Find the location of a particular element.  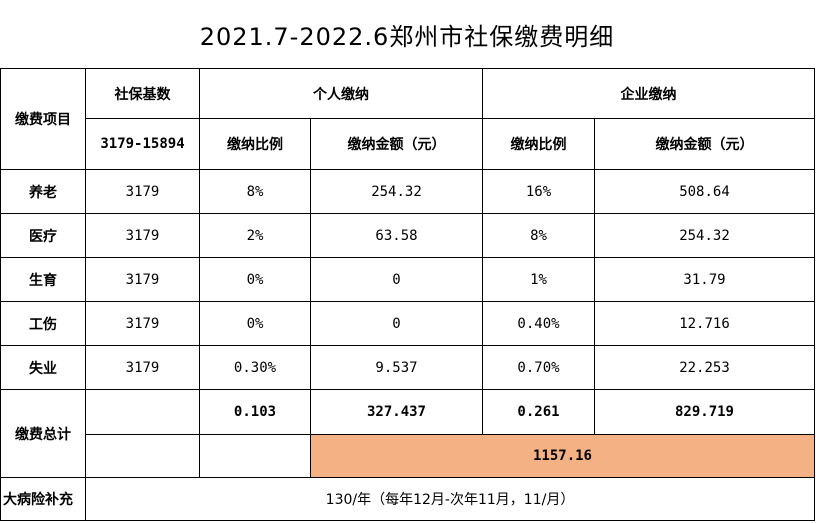

row-item: 医疗 is located at coordinates (43, 235).